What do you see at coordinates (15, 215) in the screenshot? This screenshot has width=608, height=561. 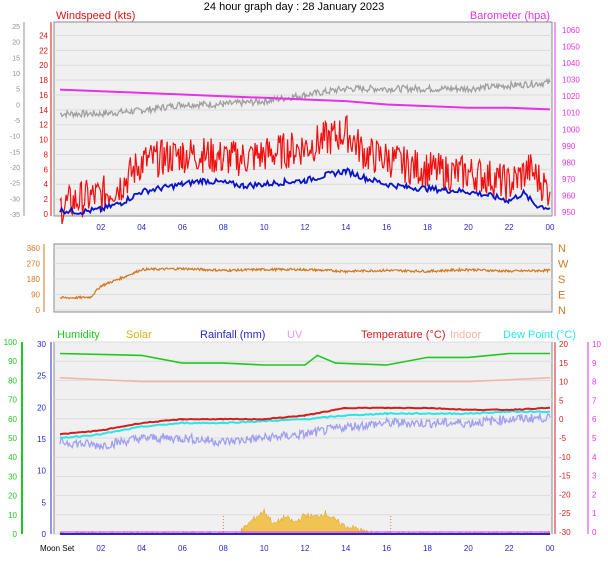 I see `temp-axis-tick: -35` at bounding box center [15, 215].